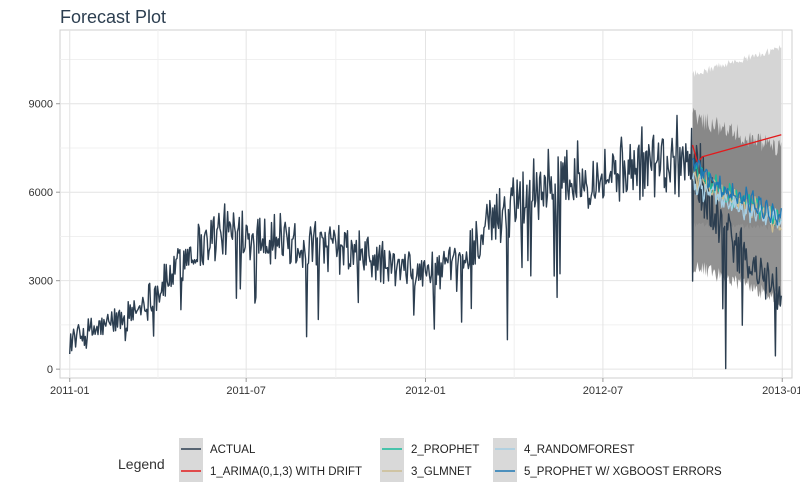  I want to click on y-tick-label: 9000, so click(41, 105).